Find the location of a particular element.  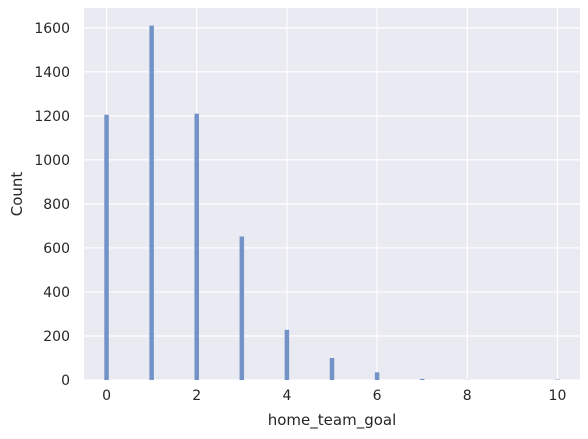

y-tick-label: 800 is located at coordinates (56, 205).